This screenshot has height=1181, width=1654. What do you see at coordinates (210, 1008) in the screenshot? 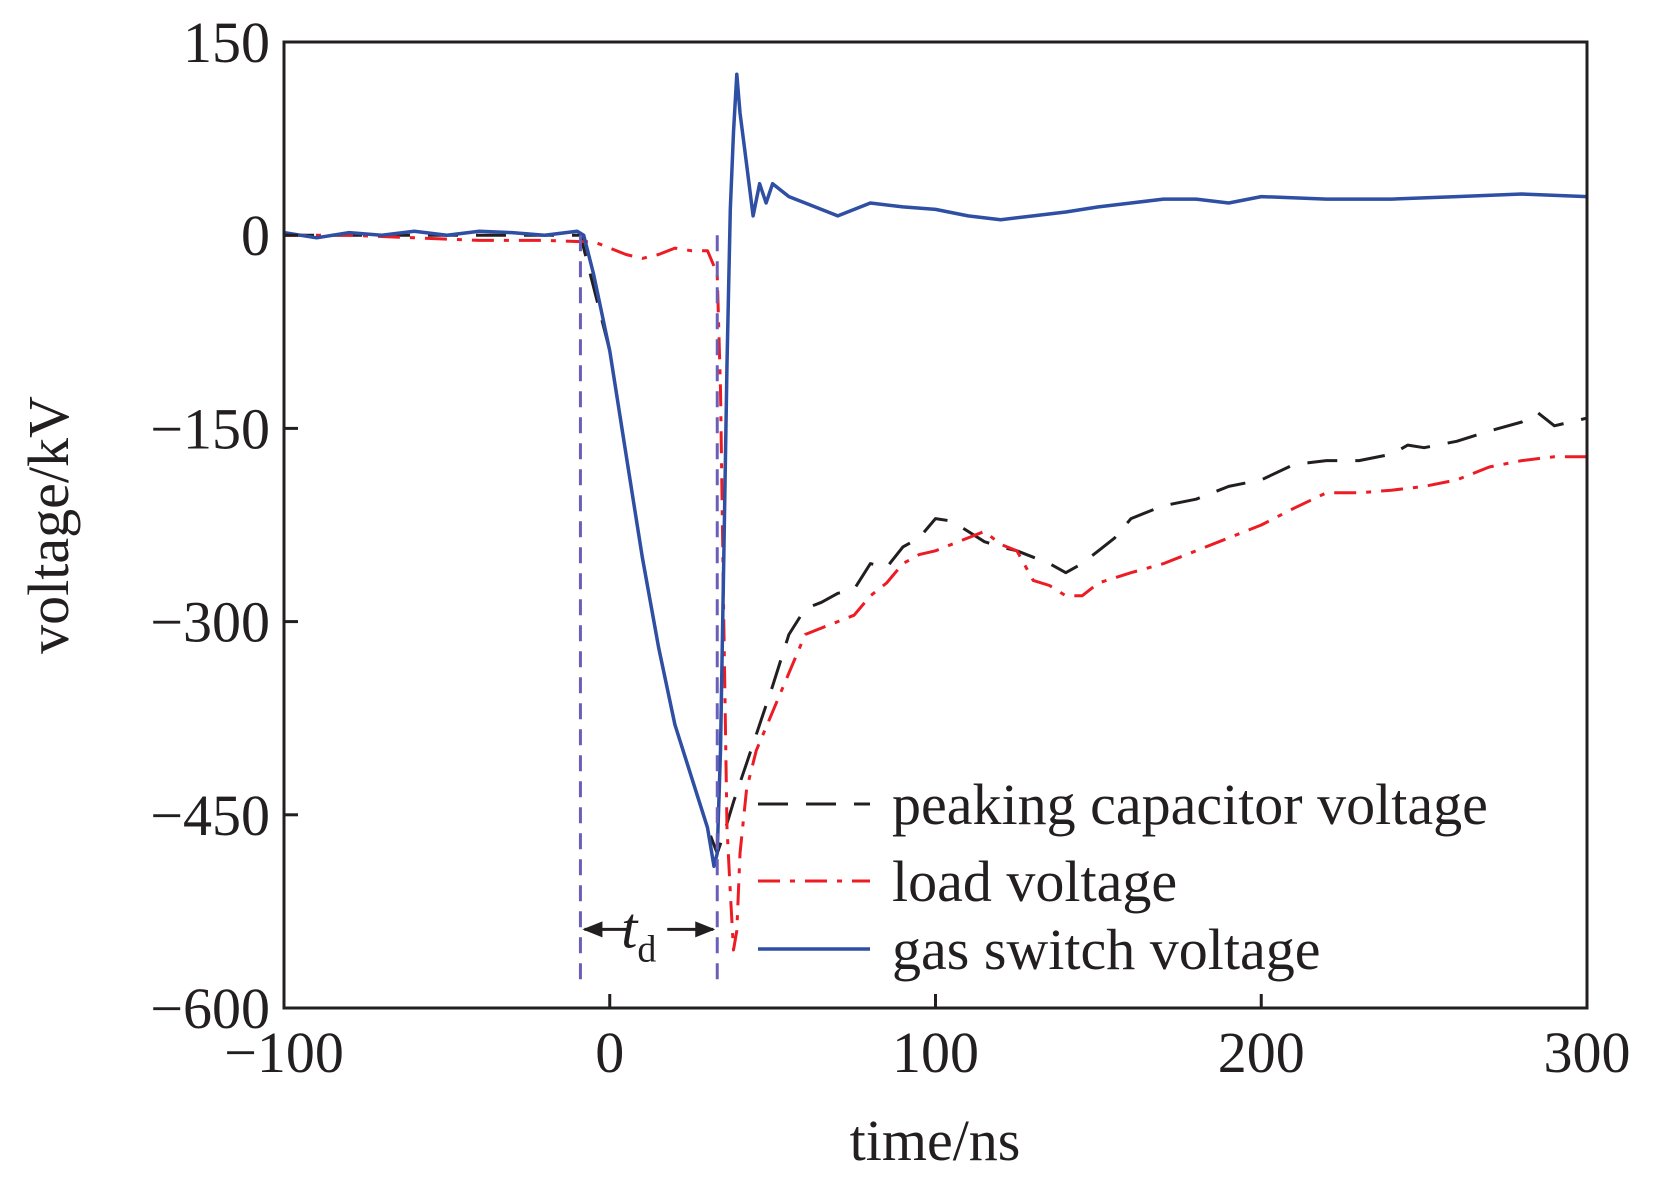
I see `y-tick-label: −600` at bounding box center [210, 1008].